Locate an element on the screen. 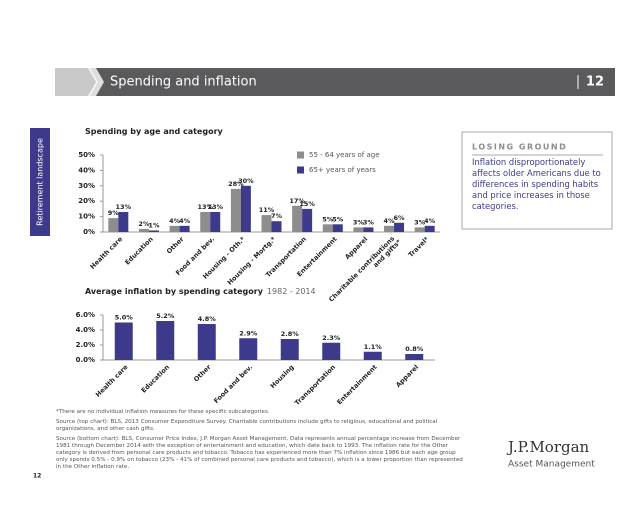  y-tick-label: 10% is located at coordinates (86, 217).